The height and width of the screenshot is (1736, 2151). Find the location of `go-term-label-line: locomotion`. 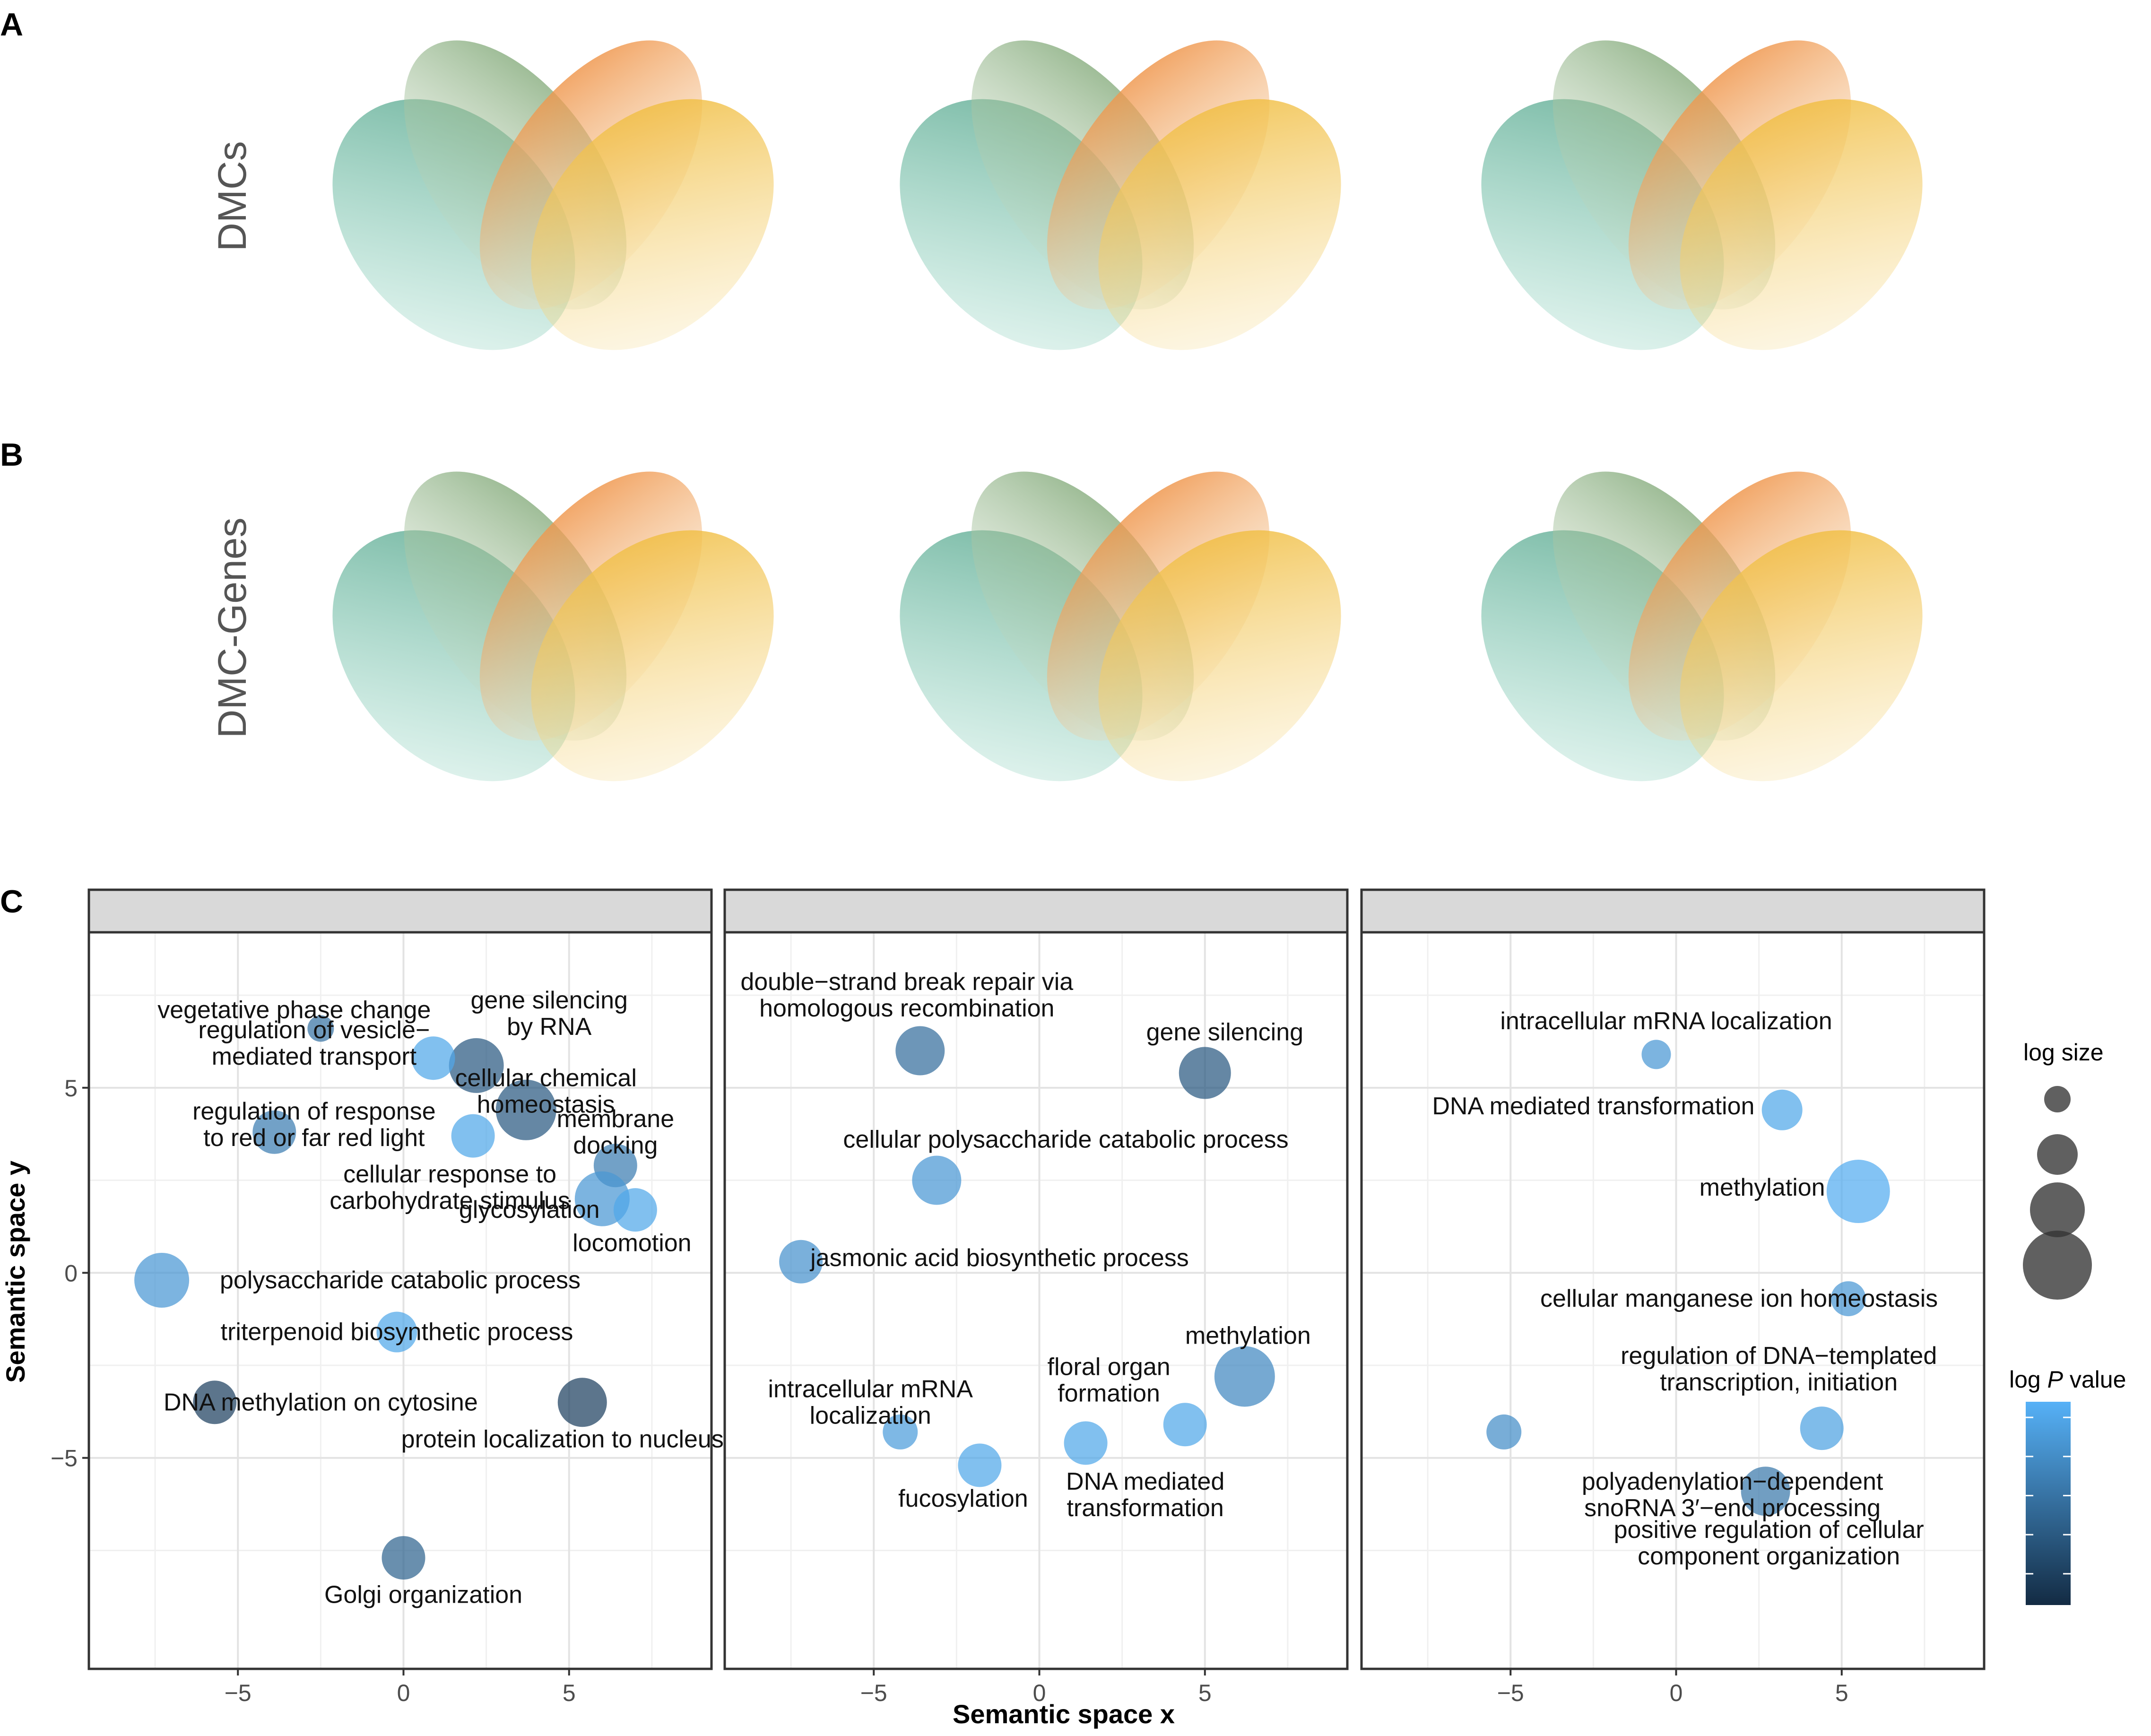

go-term-label-line: locomotion is located at coordinates (631, 1243).